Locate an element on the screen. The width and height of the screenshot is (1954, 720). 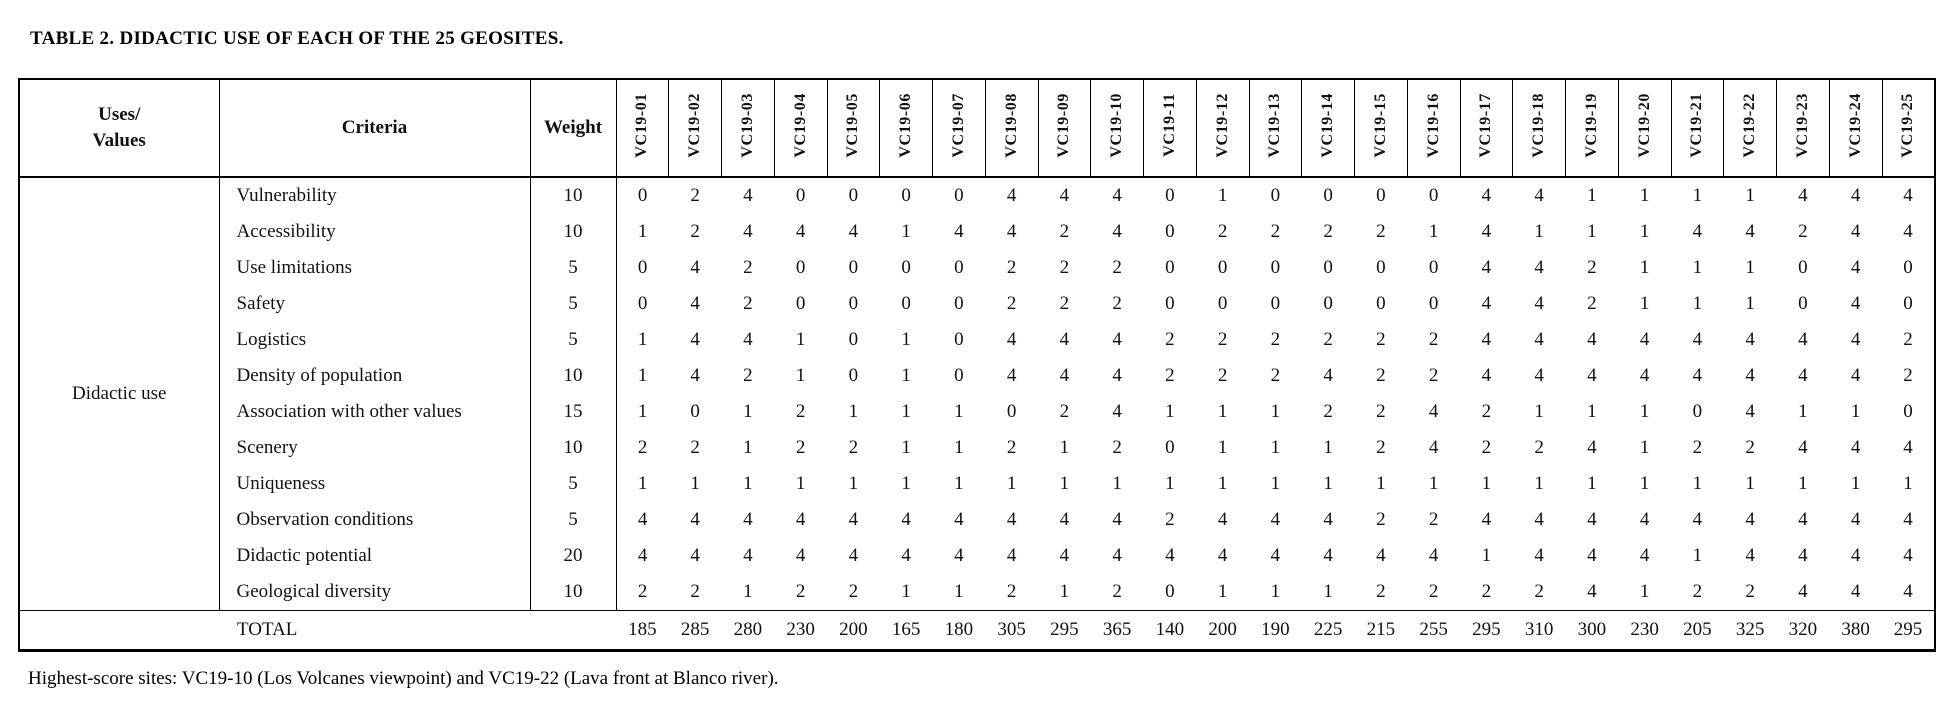
header-site-vc19-11: VC19-11 is located at coordinates (1170, 128).